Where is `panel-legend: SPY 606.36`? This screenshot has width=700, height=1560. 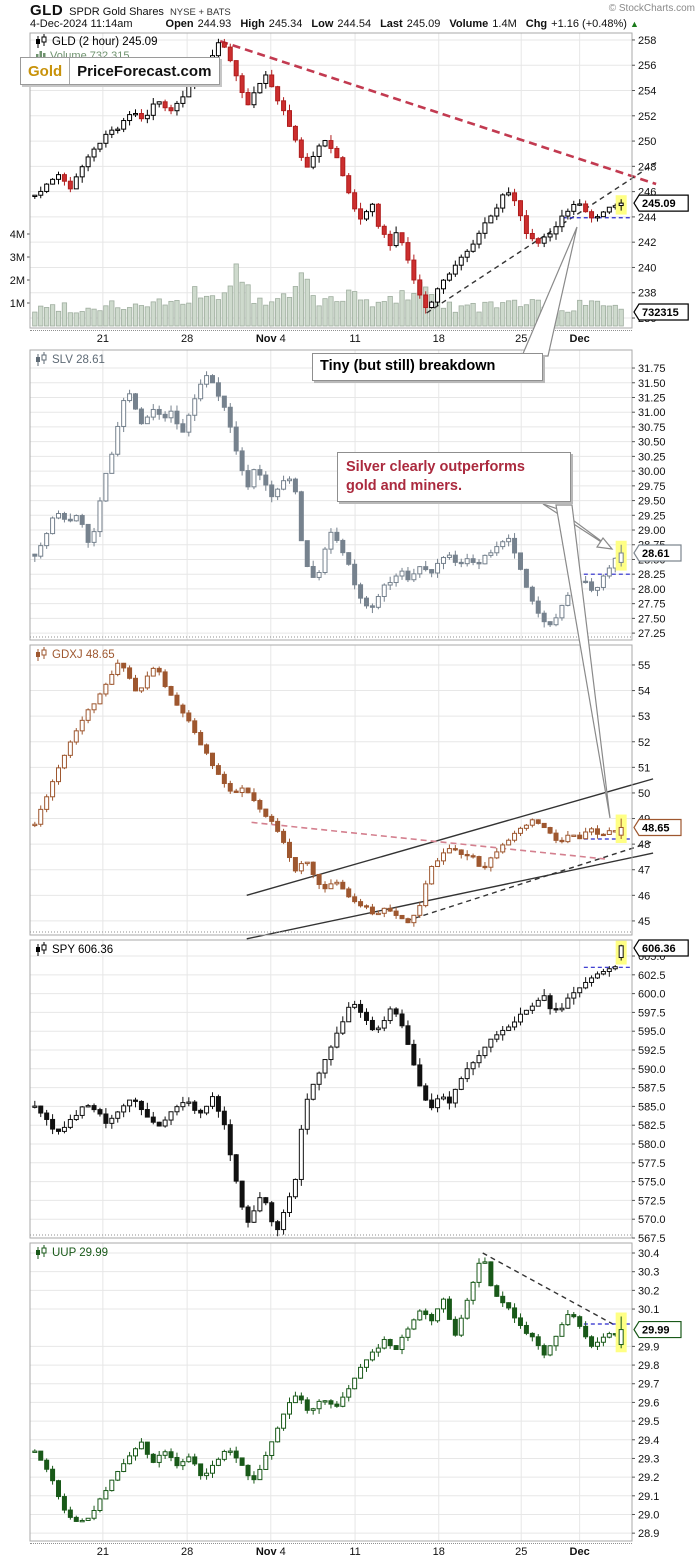 panel-legend: SPY 606.36 is located at coordinates (74, 949).